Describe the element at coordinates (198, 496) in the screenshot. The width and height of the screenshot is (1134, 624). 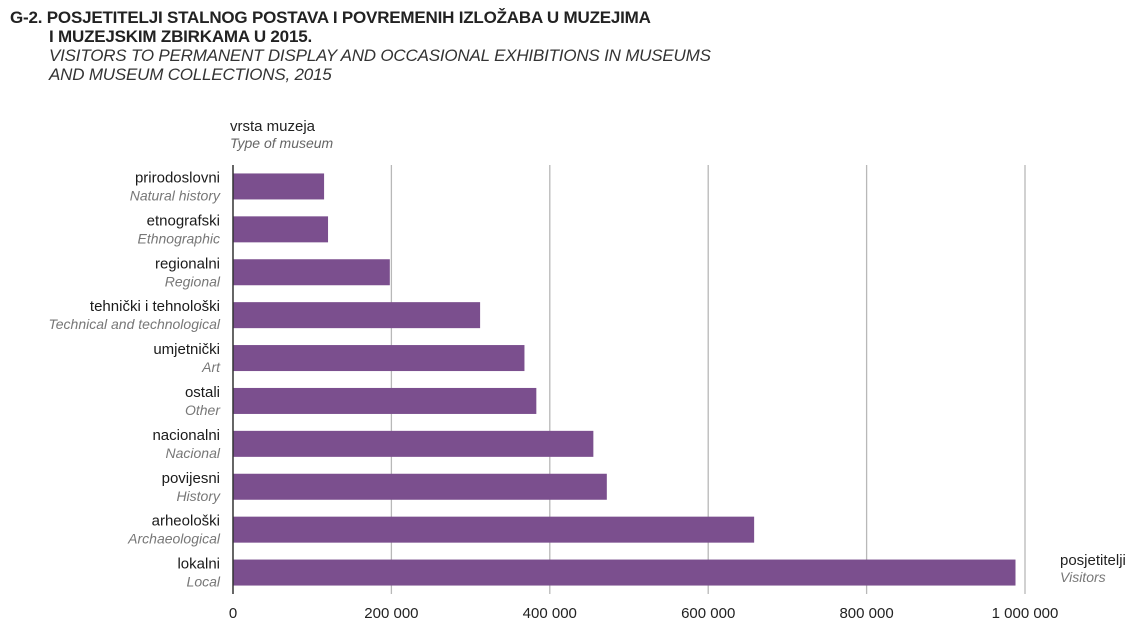
I see `category-label-english: History` at that location.